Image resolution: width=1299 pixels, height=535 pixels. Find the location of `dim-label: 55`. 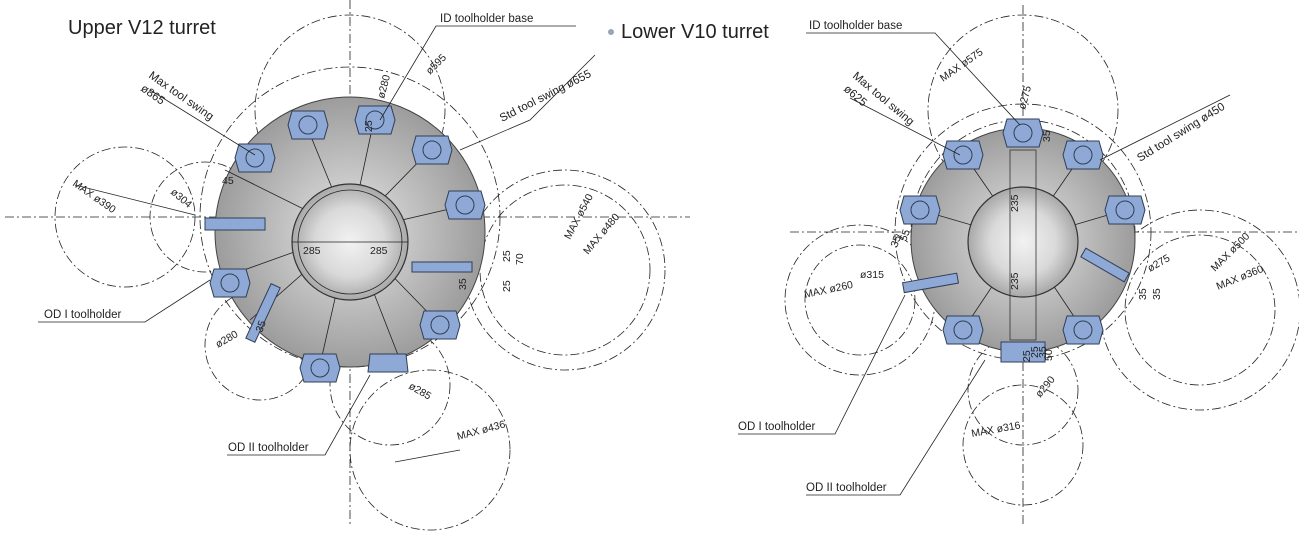

dim-label: 55 is located at coordinates (905, 235).